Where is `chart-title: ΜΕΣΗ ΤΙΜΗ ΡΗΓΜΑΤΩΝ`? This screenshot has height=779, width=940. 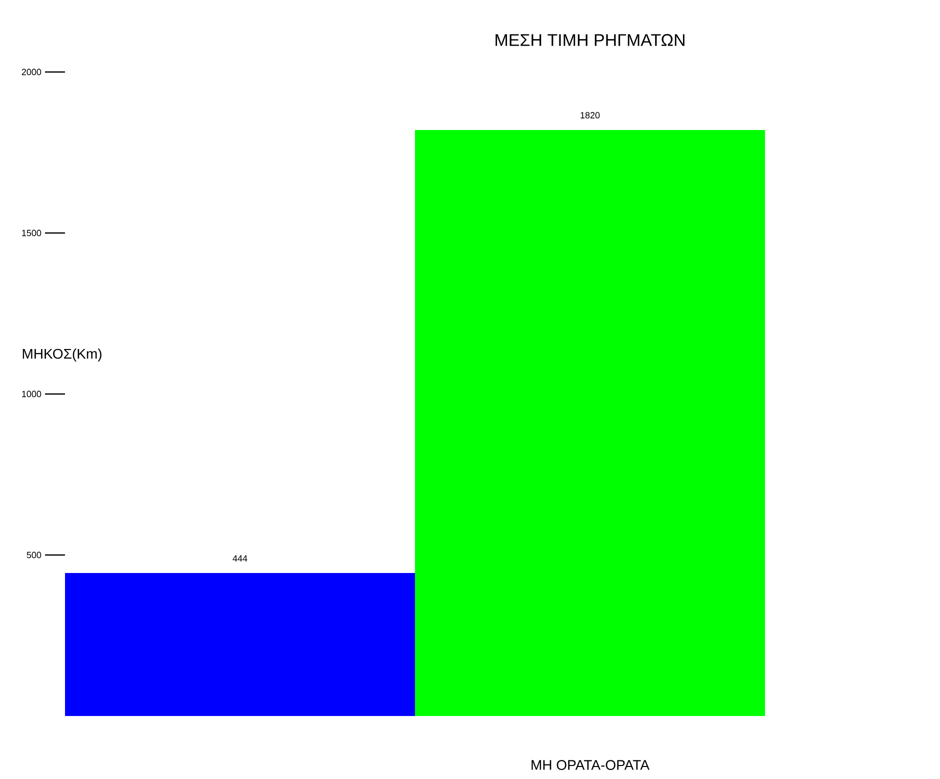 chart-title: ΜΕΣΗ ΤΙΜΗ ΡΗΓΜΑΤΩΝ is located at coordinates (590, 40).